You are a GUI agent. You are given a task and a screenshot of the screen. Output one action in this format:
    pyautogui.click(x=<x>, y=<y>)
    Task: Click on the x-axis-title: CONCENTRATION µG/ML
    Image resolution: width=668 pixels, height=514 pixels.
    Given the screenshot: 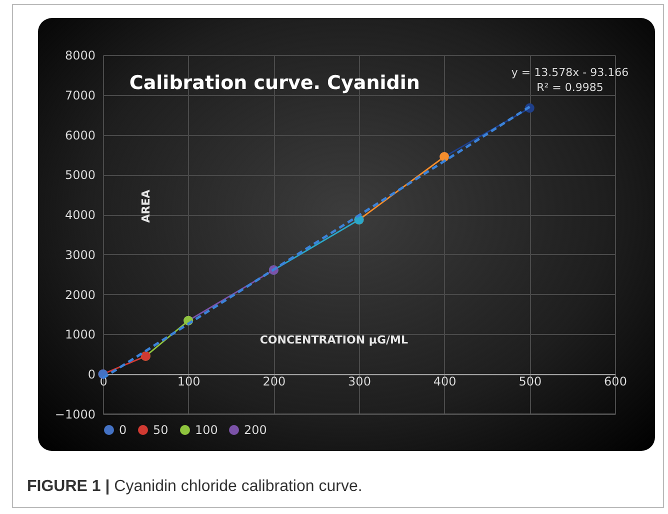 What is the action you would take?
    pyautogui.click(x=334, y=340)
    